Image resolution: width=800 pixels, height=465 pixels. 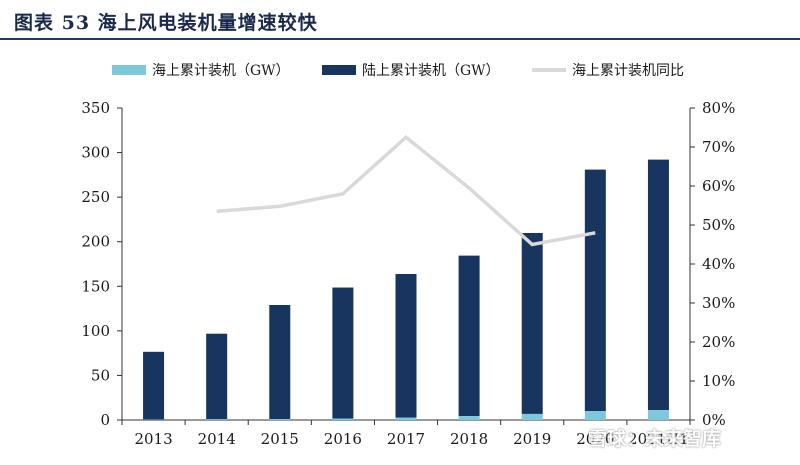 I want to click on figure-title: 图表 53 海上风电装机量增速较快, so click(x=166, y=23).